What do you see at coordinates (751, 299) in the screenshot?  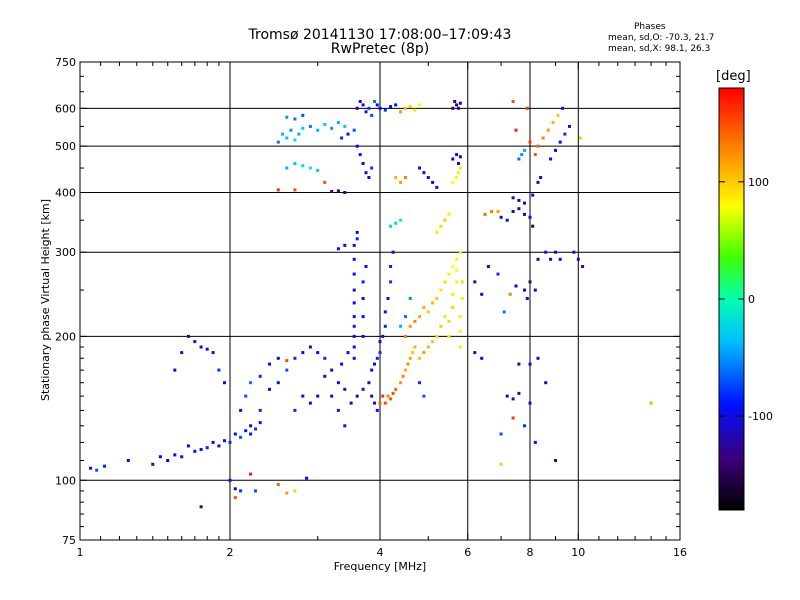 I see `colorbar-tick-label: 0` at bounding box center [751, 299].